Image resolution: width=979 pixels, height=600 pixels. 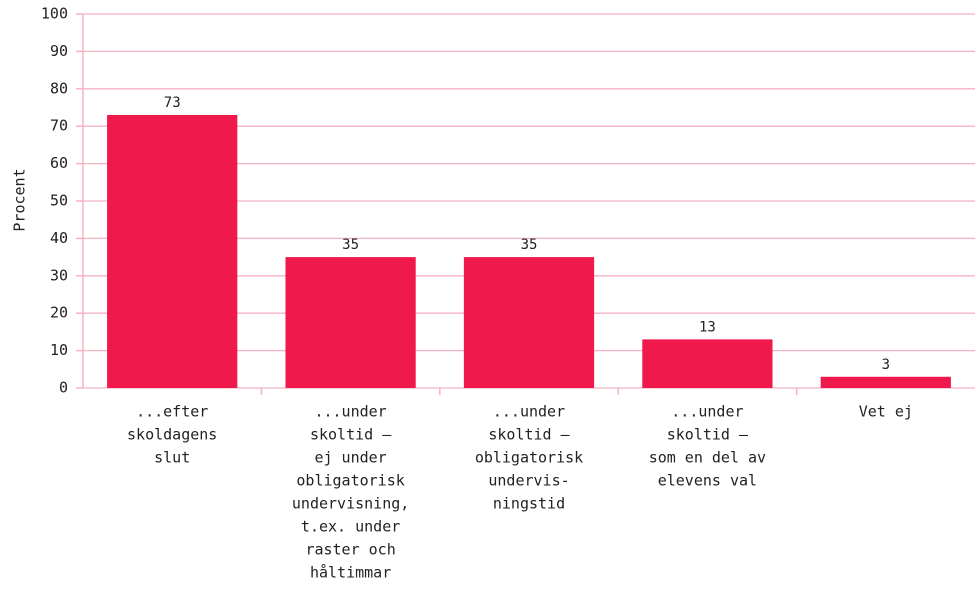 What do you see at coordinates (350, 458) in the screenshot?
I see `x-tick-label: ej under` at bounding box center [350, 458].